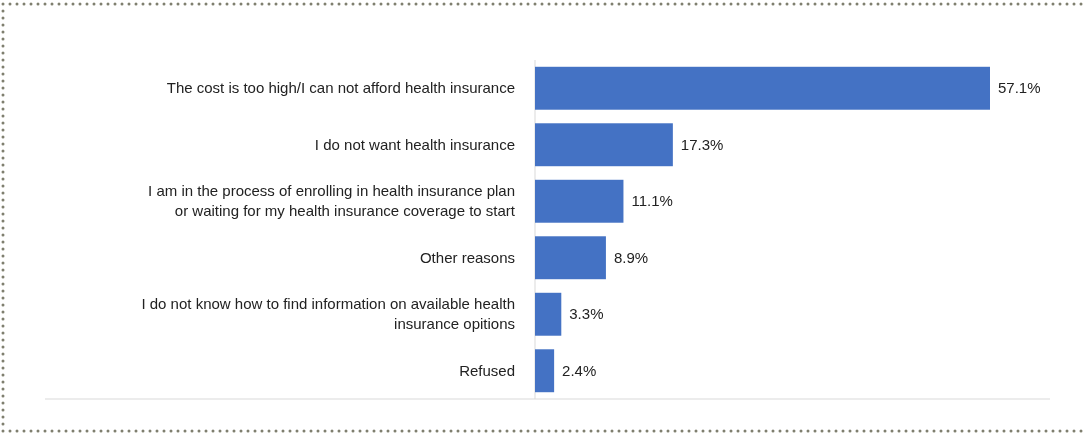  What do you see at coordinates (340, 88) in the screenshot?
I see `y-tick-label: The cost is too high/I can not afford health insurance` at bounding box center [340, 88].